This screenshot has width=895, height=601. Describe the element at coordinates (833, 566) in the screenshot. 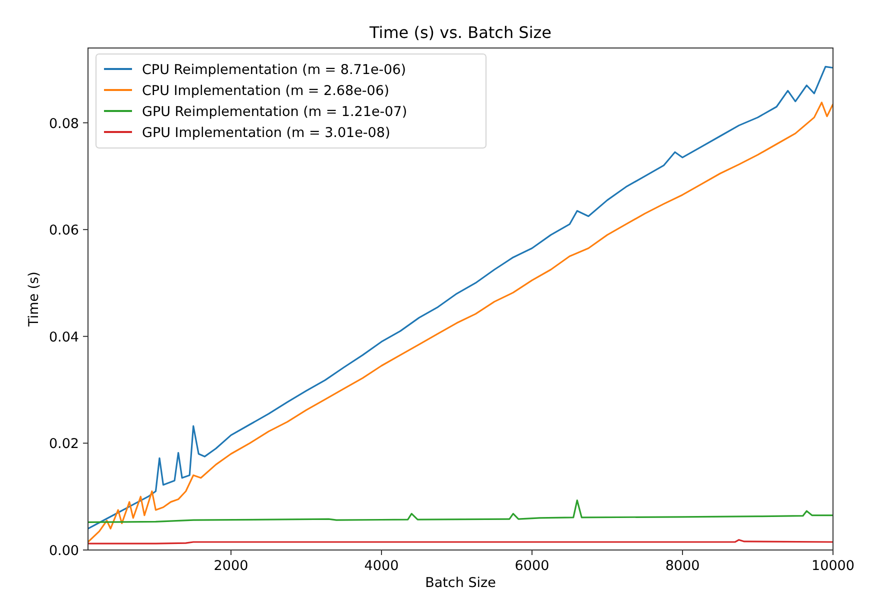

I see `x-tick-label: 10000` at that location.